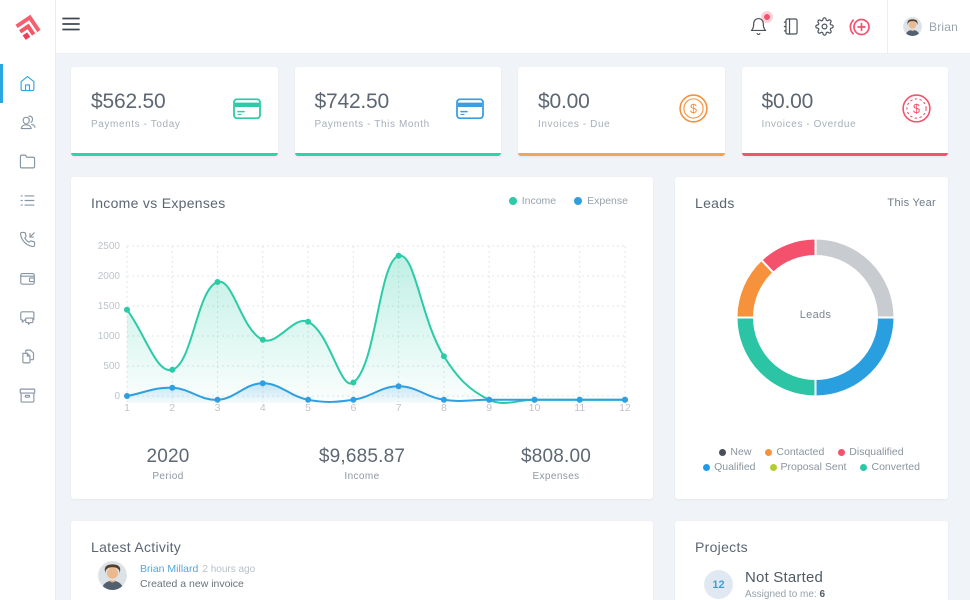 The height and width of the screenshot is (600, 970). I want to click on legend-label: Expense, so click(607, 201).